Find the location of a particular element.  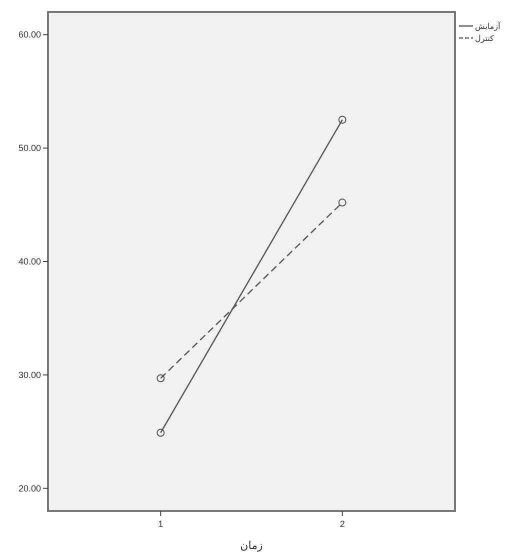

x-axis-title: زمان is located at coordinates (251, 546).